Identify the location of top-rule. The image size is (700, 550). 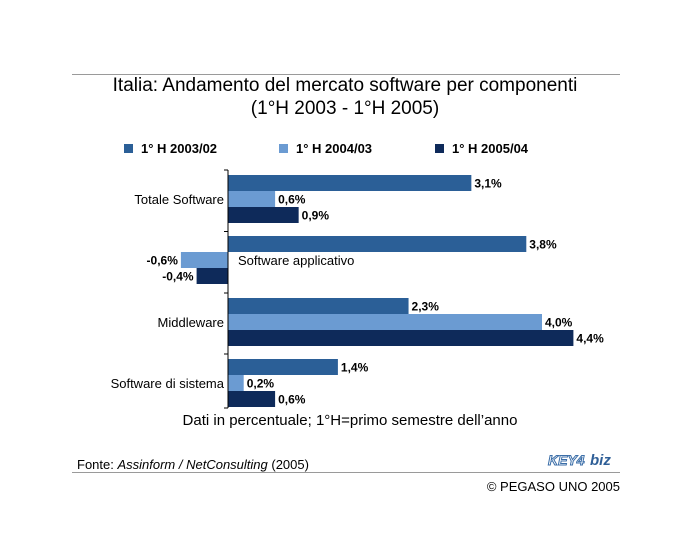
(346, 74).